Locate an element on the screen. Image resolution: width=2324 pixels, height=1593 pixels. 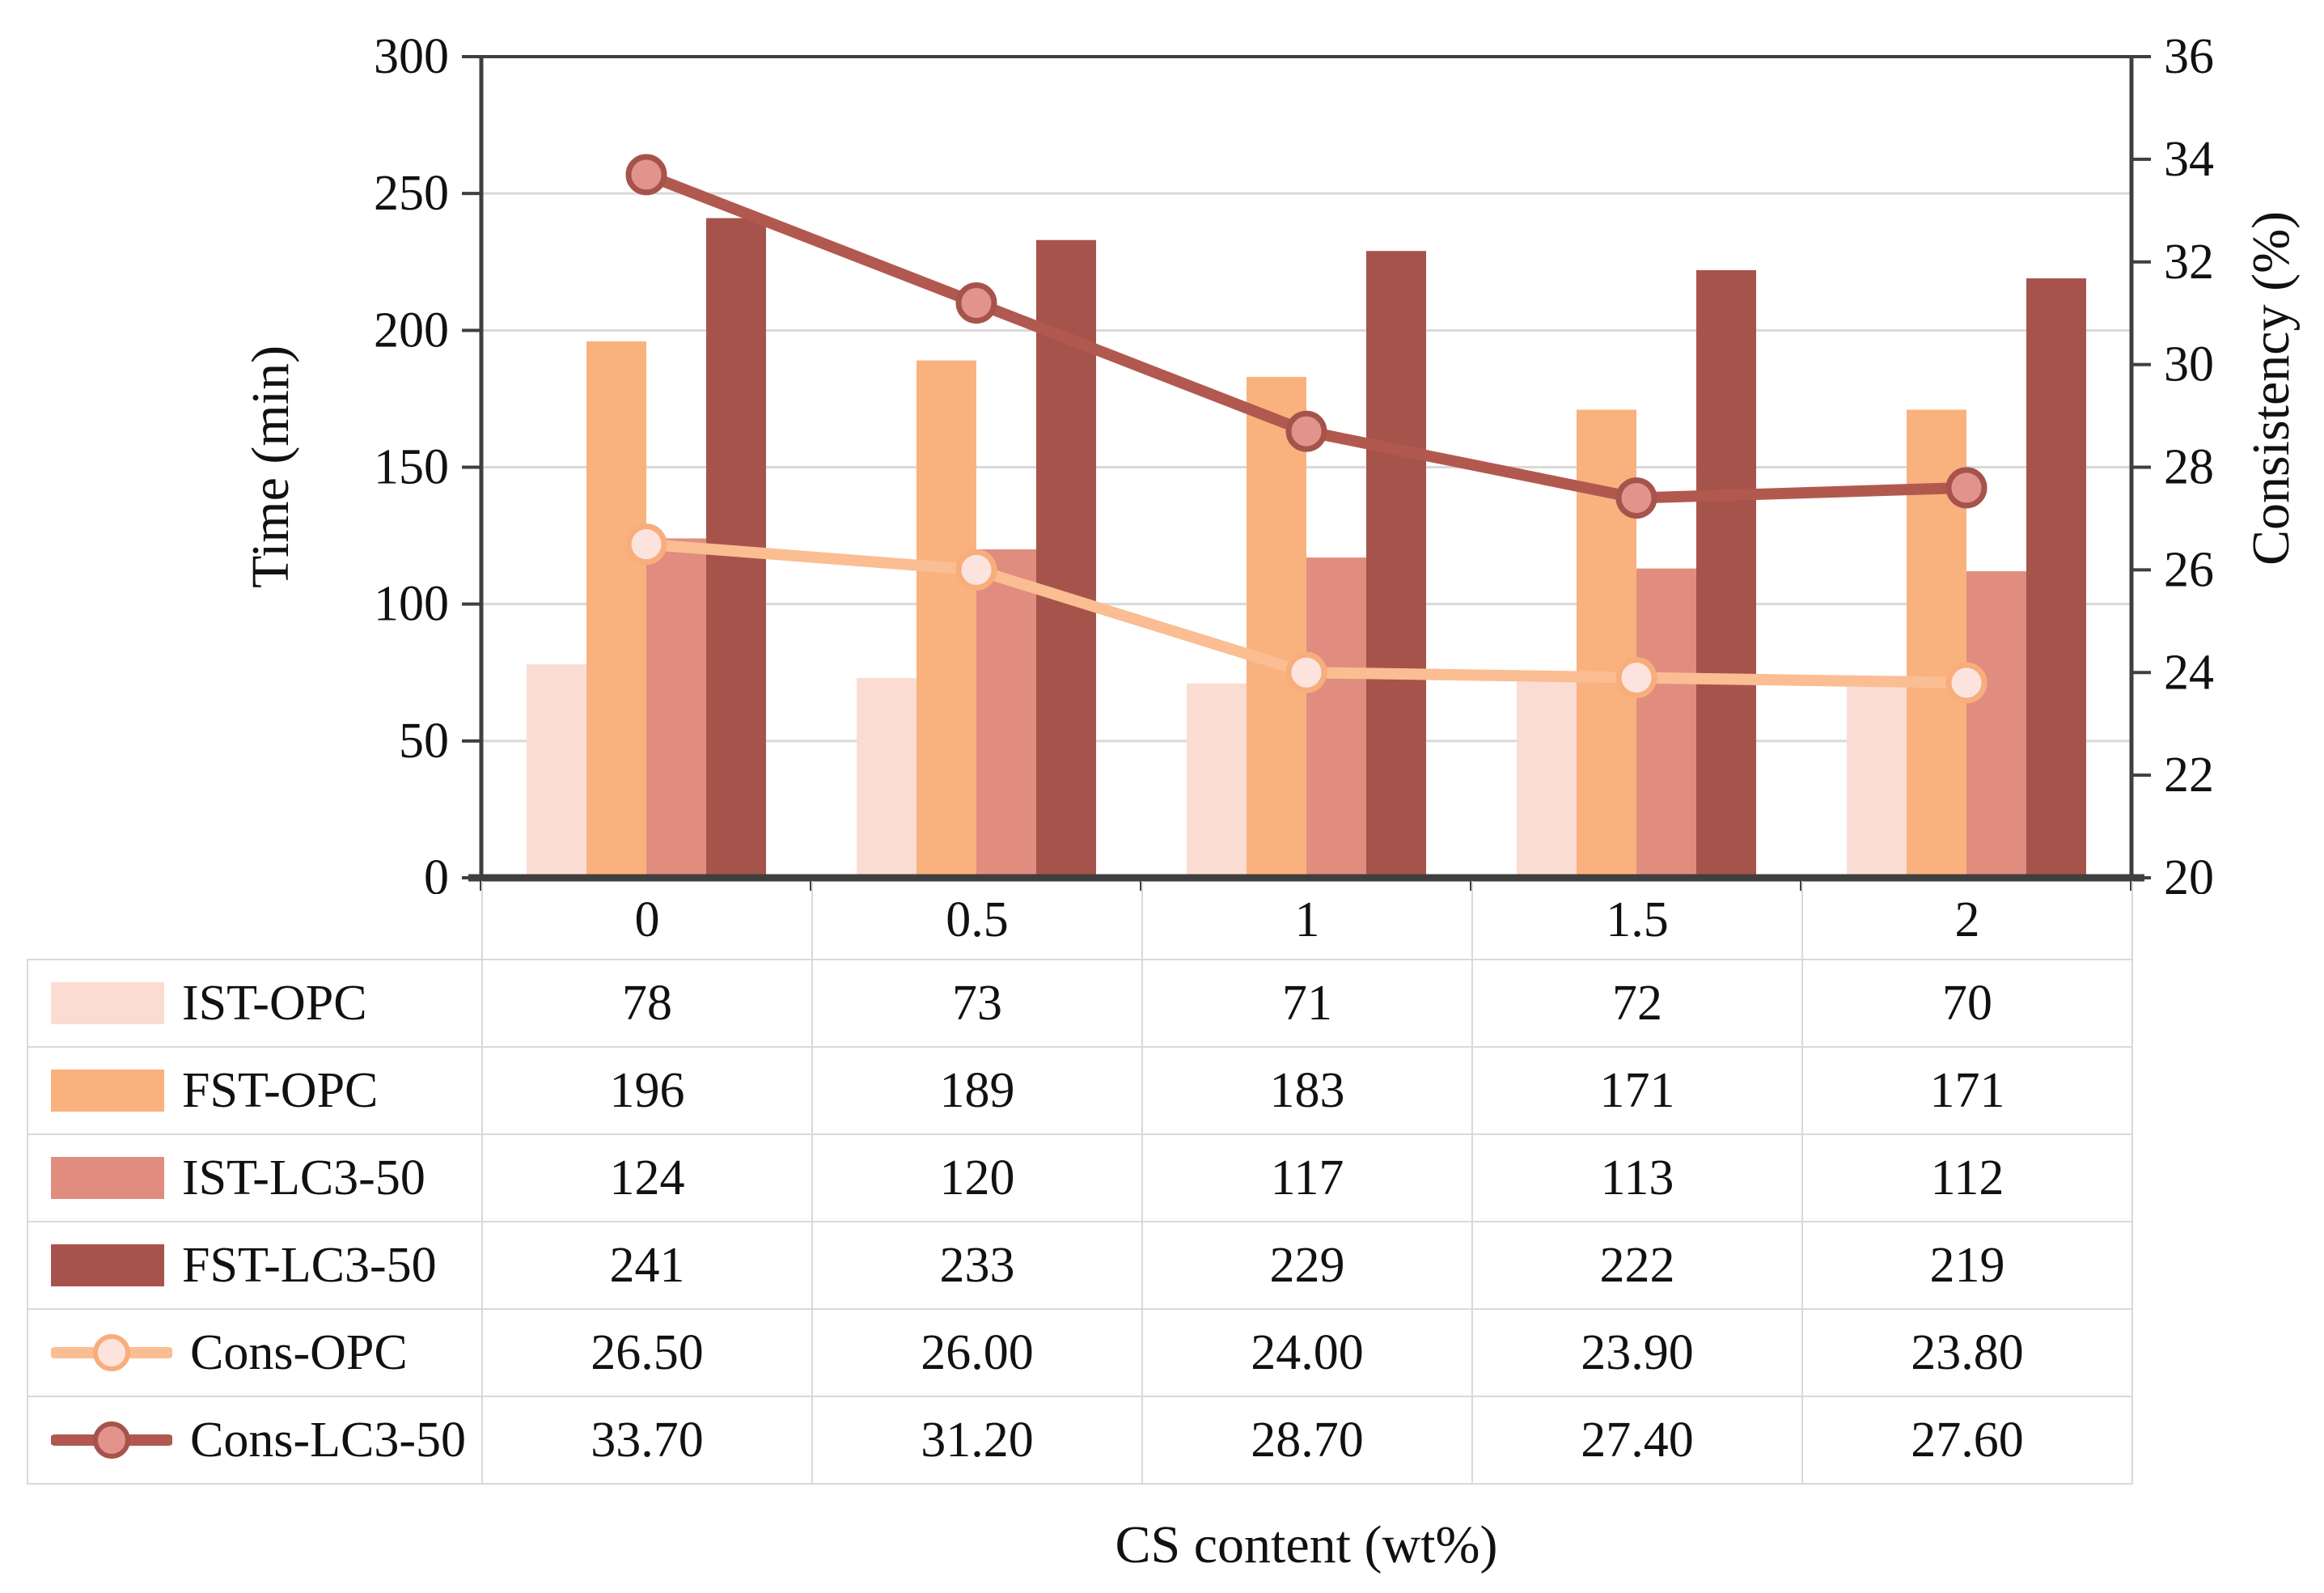
value-cell: 26.00 is located at coordinates (977, 1352).